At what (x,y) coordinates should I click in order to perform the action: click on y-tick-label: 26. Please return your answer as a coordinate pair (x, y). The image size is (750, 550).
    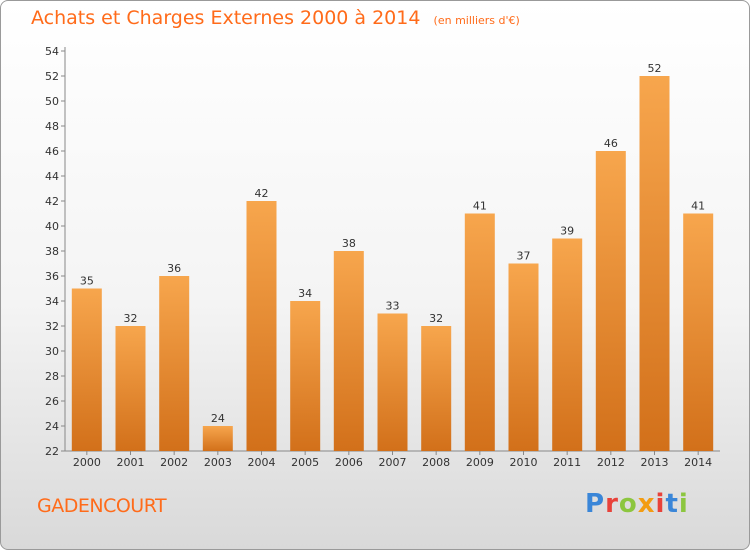
    Looking at the image, I should click on (52, 401).